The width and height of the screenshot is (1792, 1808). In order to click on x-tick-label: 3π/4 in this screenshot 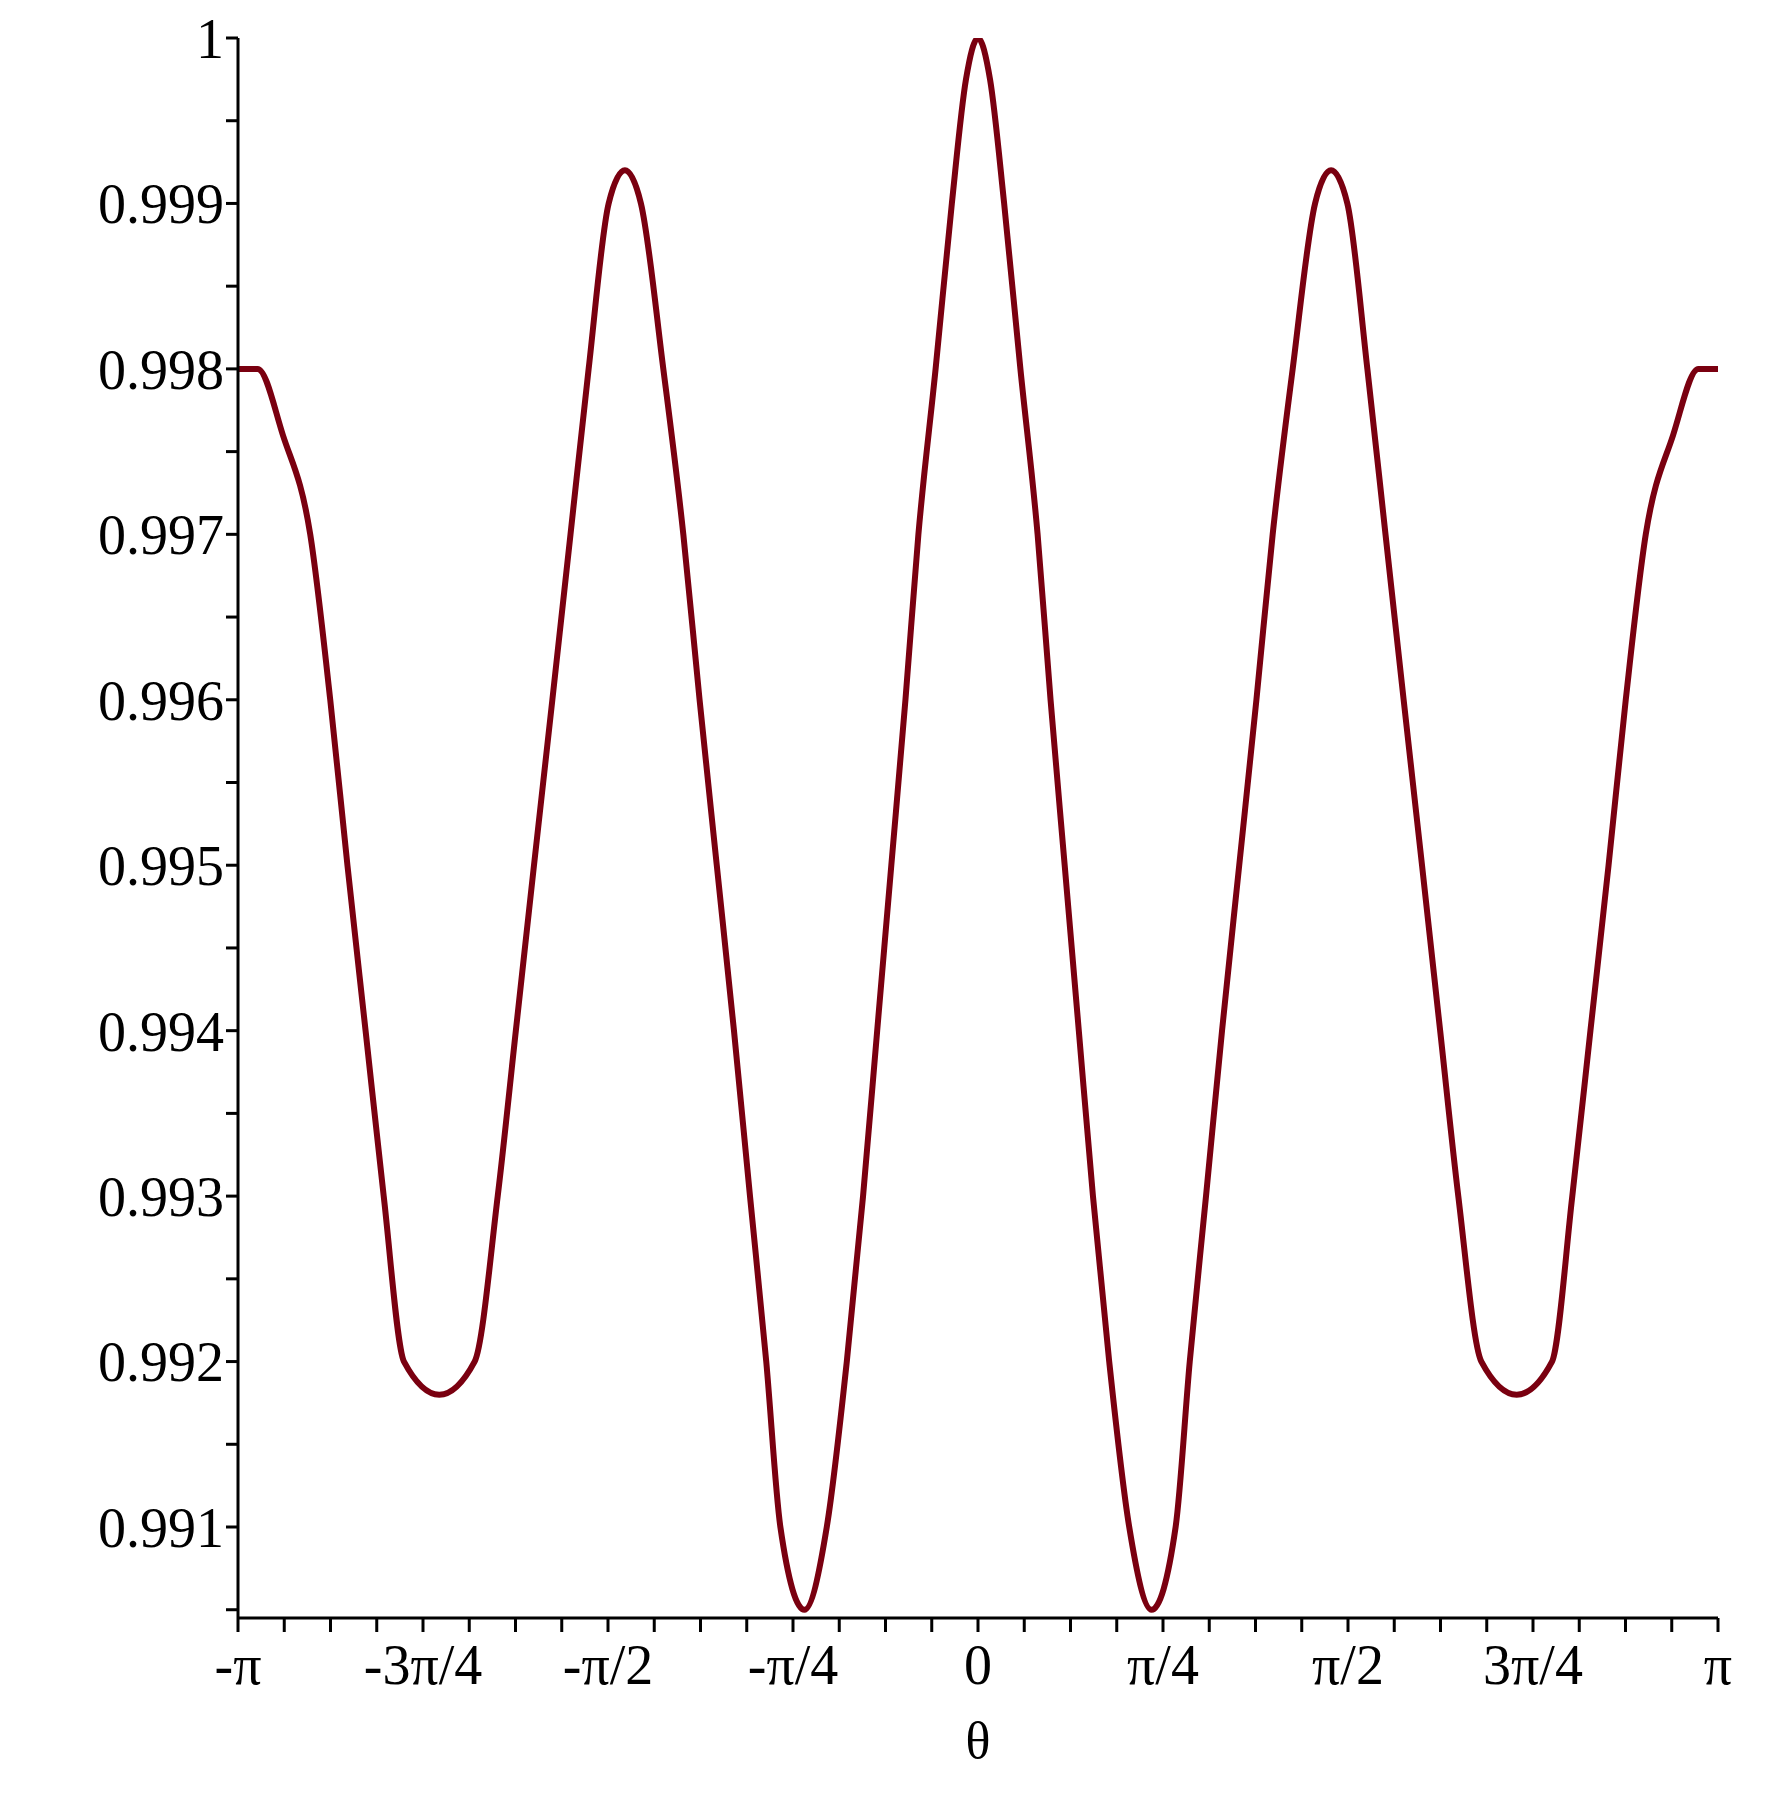, I will do `click(1533, 1665)`.